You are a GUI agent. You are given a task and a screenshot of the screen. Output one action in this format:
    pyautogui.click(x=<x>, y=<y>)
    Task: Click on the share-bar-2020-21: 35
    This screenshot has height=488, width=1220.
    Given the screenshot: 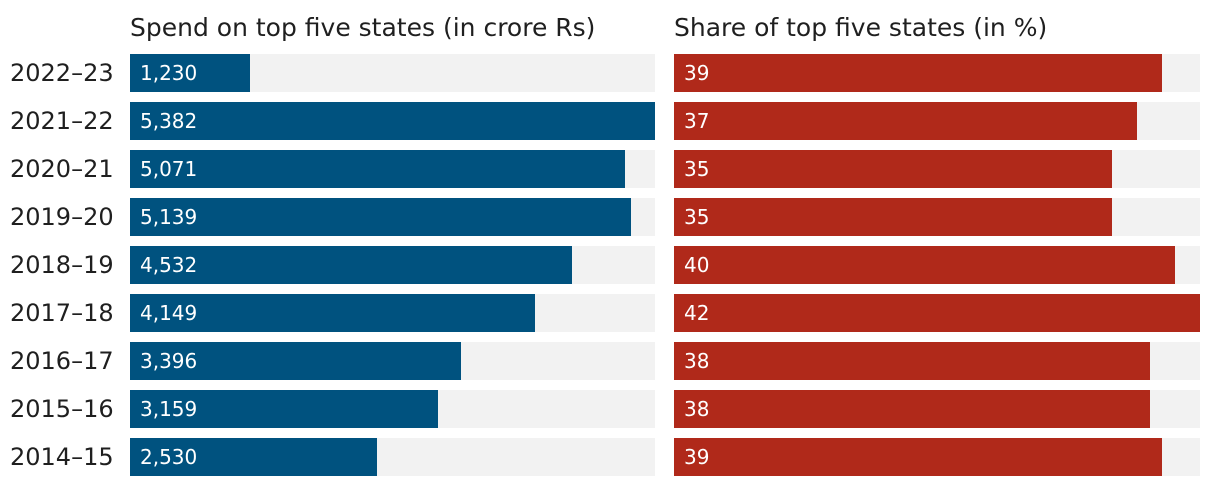 What is the action you would take?
    pyautogui.click(x=893, y=169)
    